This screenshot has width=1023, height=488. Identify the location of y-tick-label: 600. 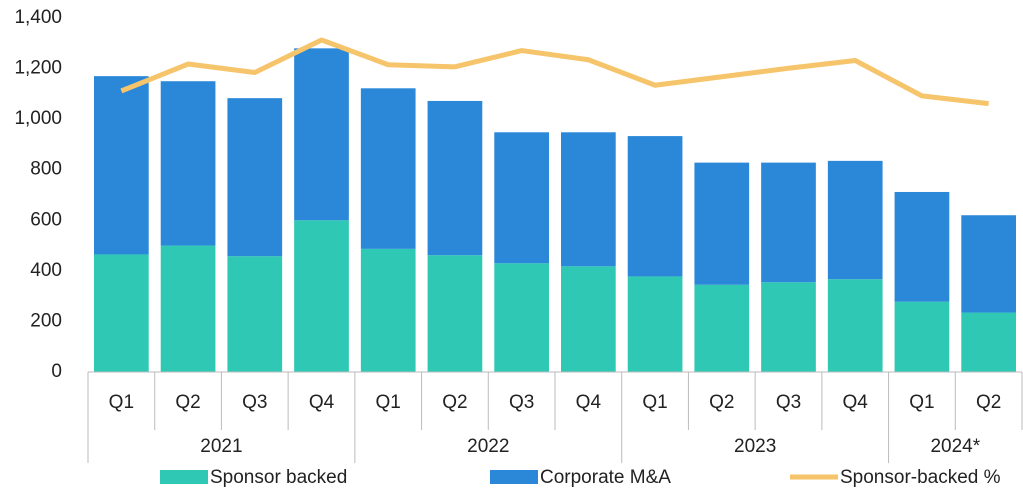
(46, 219).